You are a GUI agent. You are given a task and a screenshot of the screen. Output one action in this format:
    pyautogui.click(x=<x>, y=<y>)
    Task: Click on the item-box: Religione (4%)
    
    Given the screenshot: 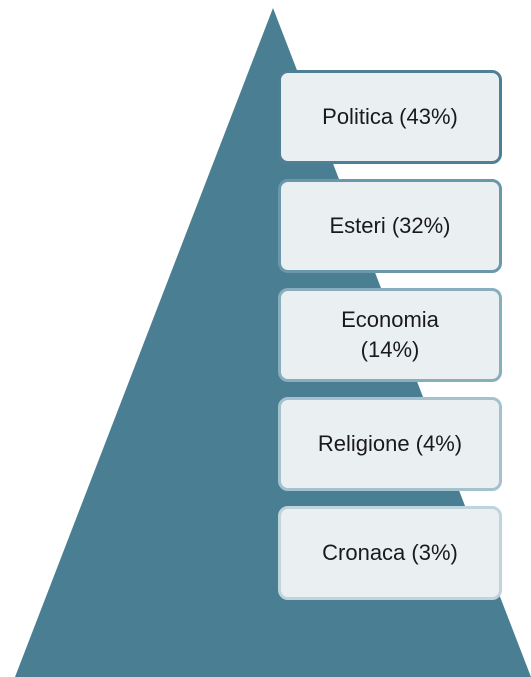 What is the action you would take?
    pyautogui.click(x=390, y=444)
    